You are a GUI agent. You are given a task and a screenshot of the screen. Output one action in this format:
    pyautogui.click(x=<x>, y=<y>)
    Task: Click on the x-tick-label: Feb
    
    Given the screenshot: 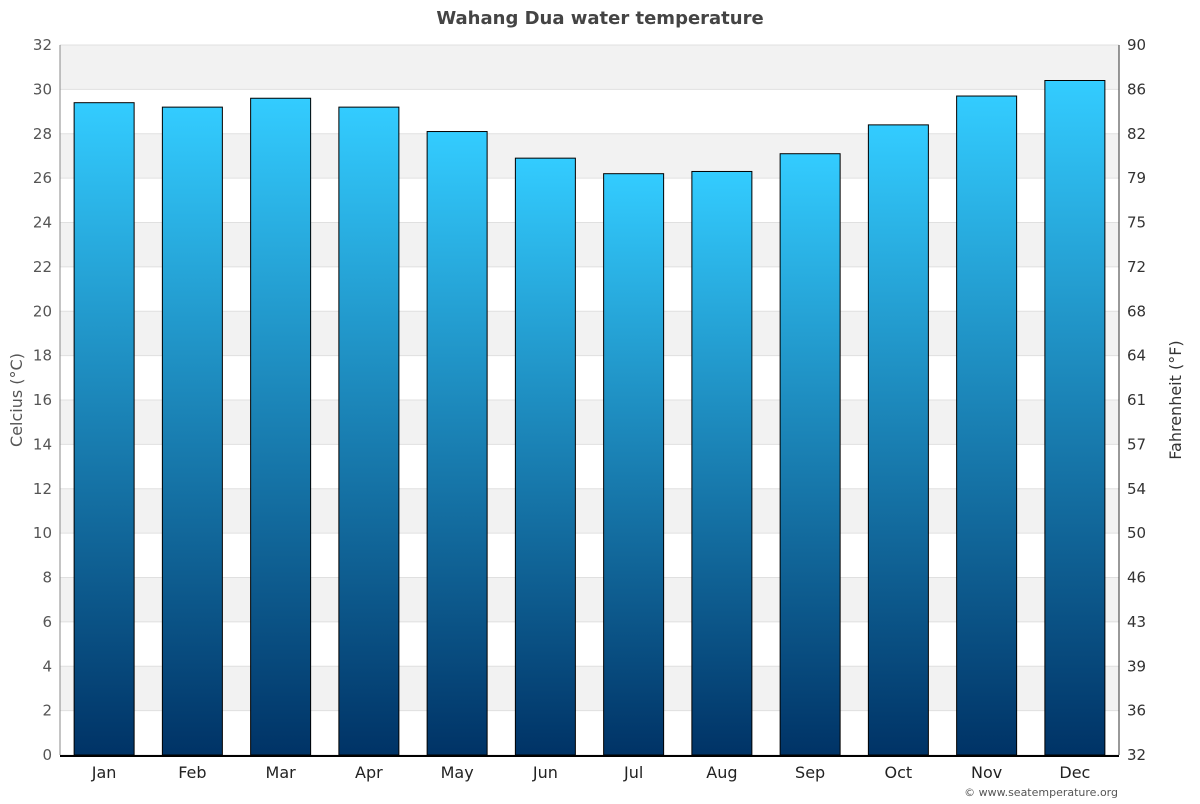 What is the action you would take?
    pyautogui.click(x=192, y=772)
    